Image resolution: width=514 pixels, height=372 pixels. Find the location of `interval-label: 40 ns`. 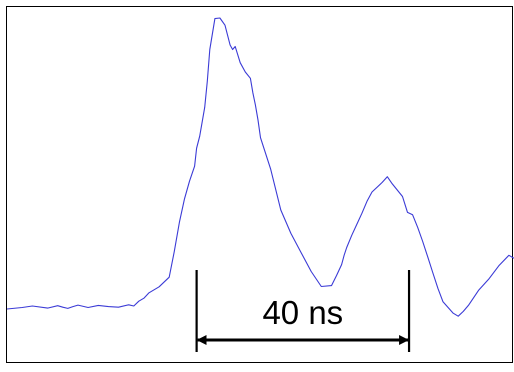

interval-label: 40 ns is located at coordinates (302, 312).